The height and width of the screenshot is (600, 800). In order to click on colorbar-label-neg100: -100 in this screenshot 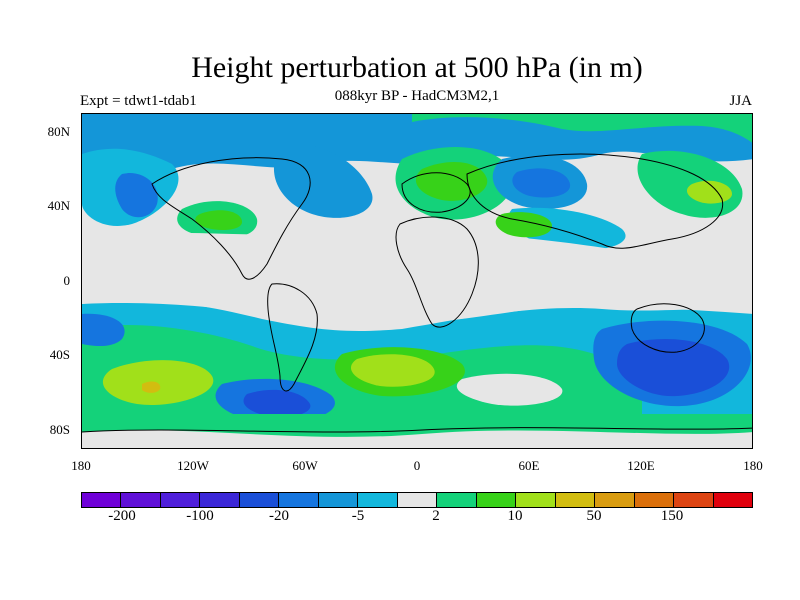, I will do `click(200, 516)`.